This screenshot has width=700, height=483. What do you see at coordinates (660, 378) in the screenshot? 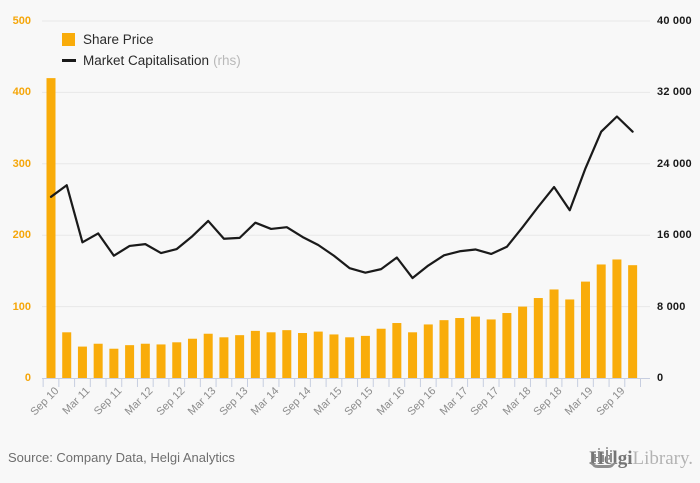
I see `right-axis-tick-label: 0` at bounding box center [660, 378].